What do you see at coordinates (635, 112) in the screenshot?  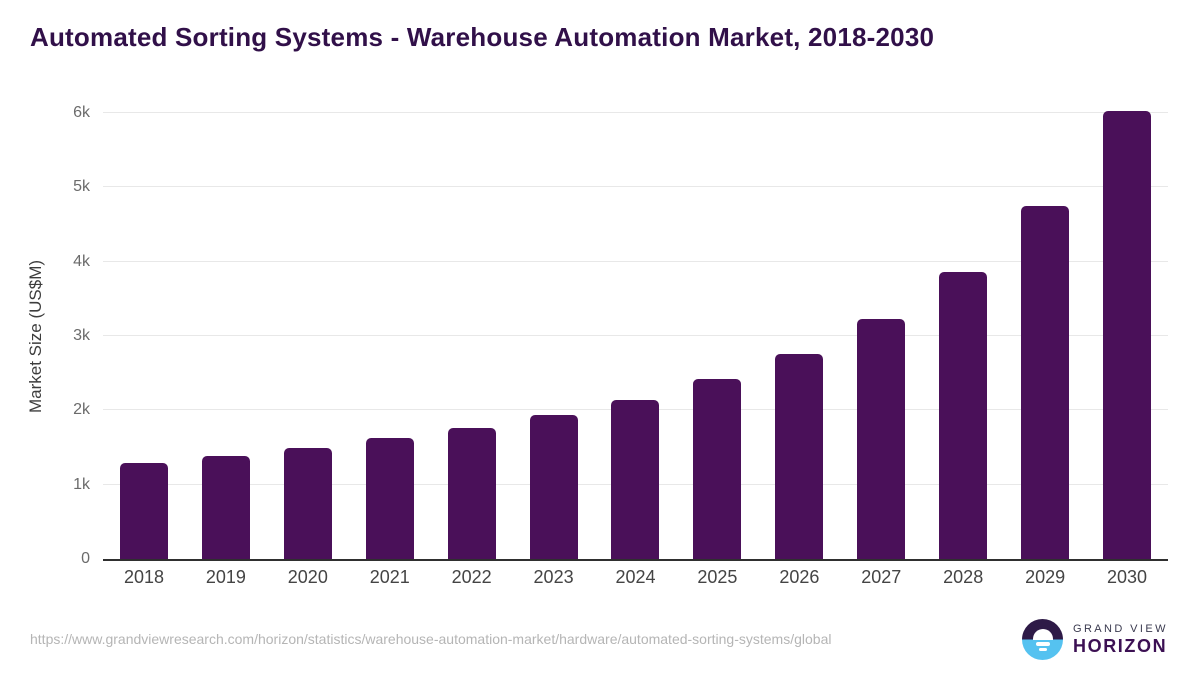 I see `gridline-6k` at bounding box center [635, 112].